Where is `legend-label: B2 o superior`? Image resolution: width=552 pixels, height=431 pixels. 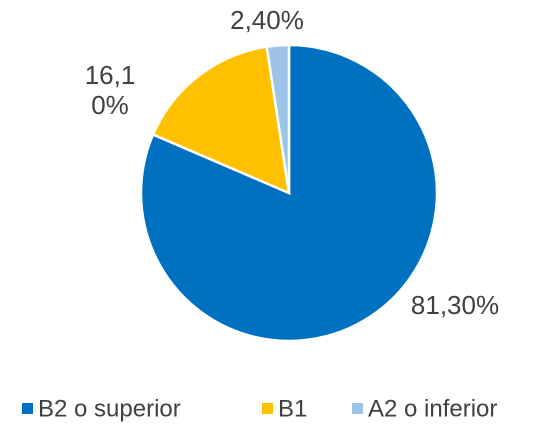 legend-label: B2 o superior is located at coordinates (109, 408).